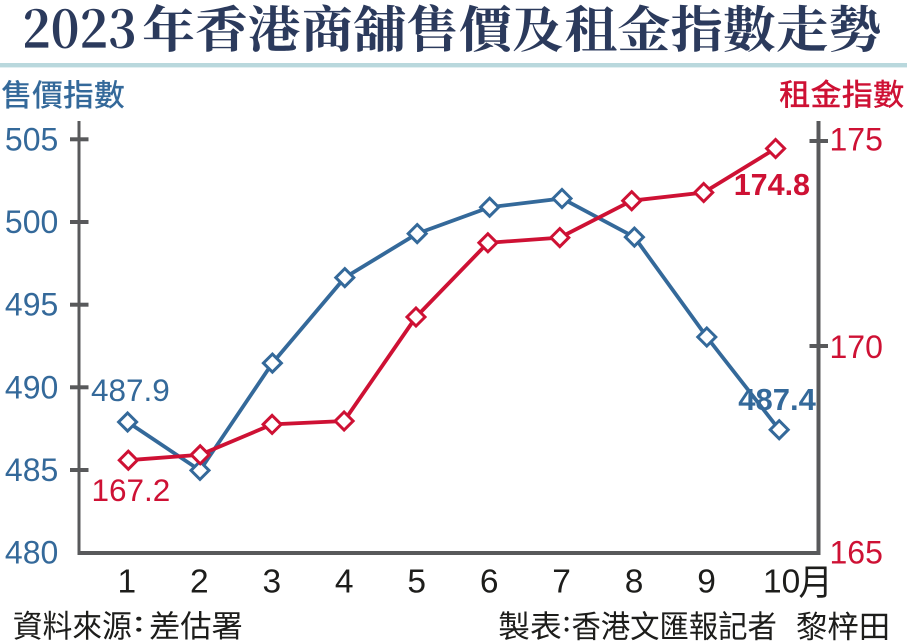 This screenshot has width=907, height=644. I want to click on svg-text: 2, so click(199, 582).